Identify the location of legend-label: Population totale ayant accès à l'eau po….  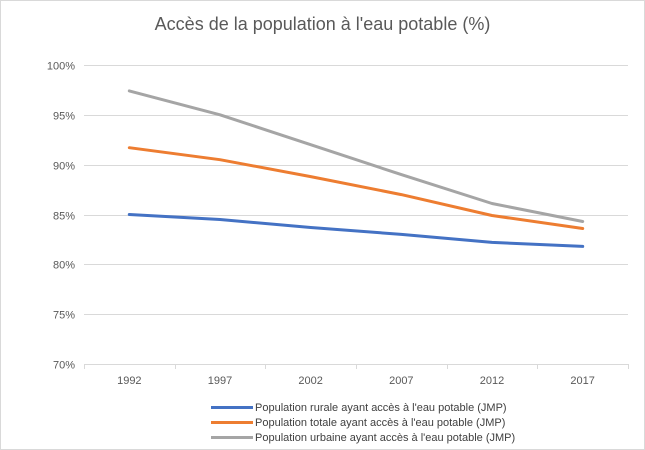
(380, 422).